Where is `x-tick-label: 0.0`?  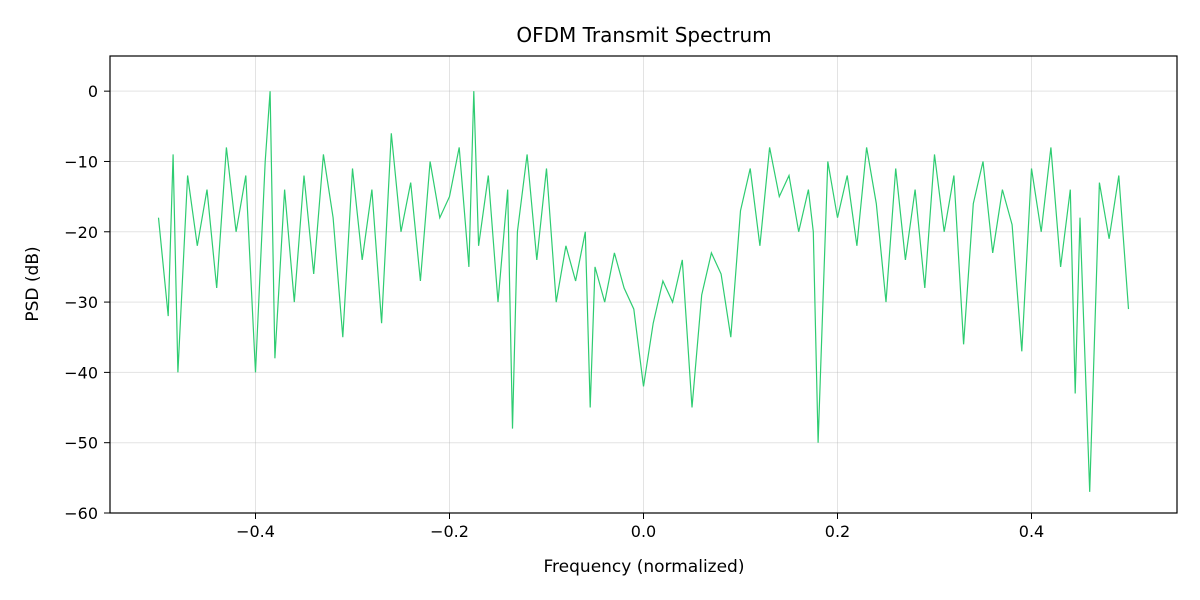
x-tick-label: 0.0 is located at coordinates (643, 531).